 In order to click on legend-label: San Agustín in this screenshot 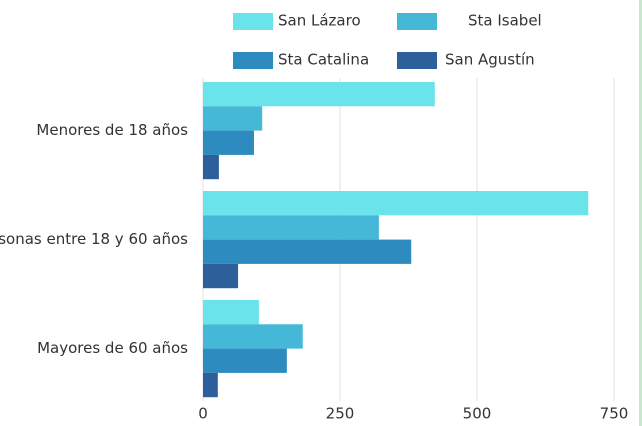, I will do `click(490, 60)`.